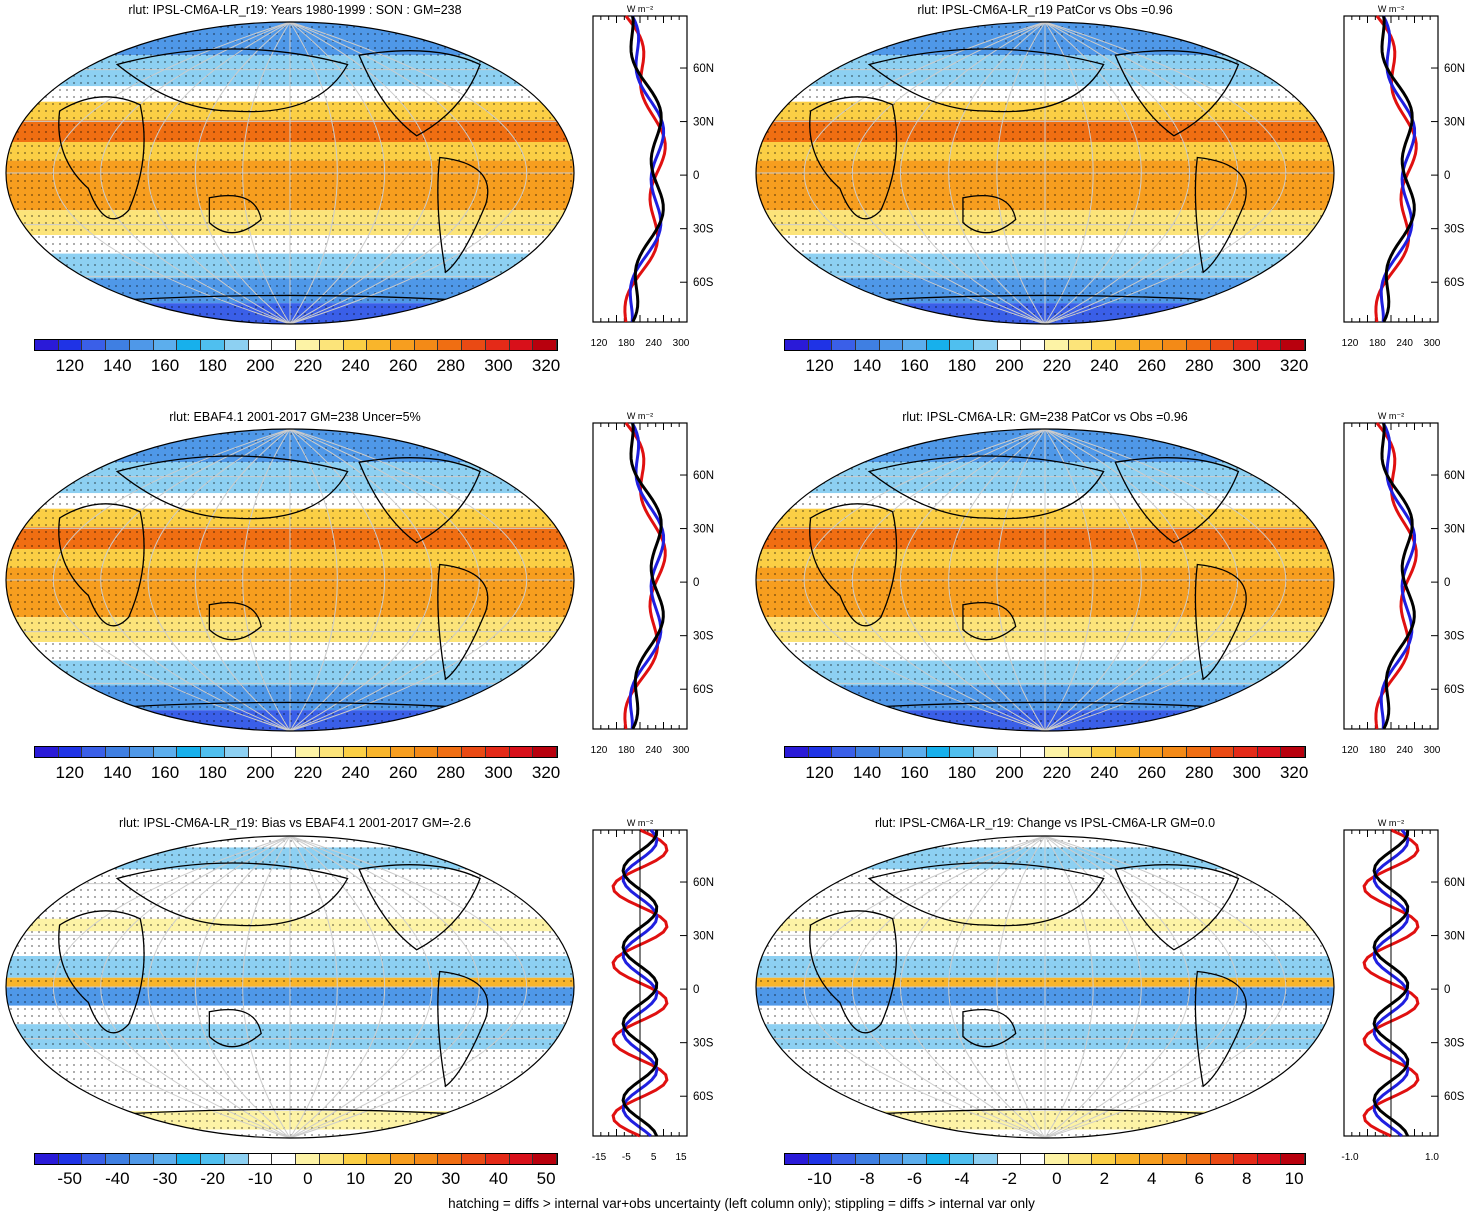  What do you see at coordinates (450, 772) in the screenshot?
I see `colorbar-tick-label: 280` at bounding box center [450, 772].